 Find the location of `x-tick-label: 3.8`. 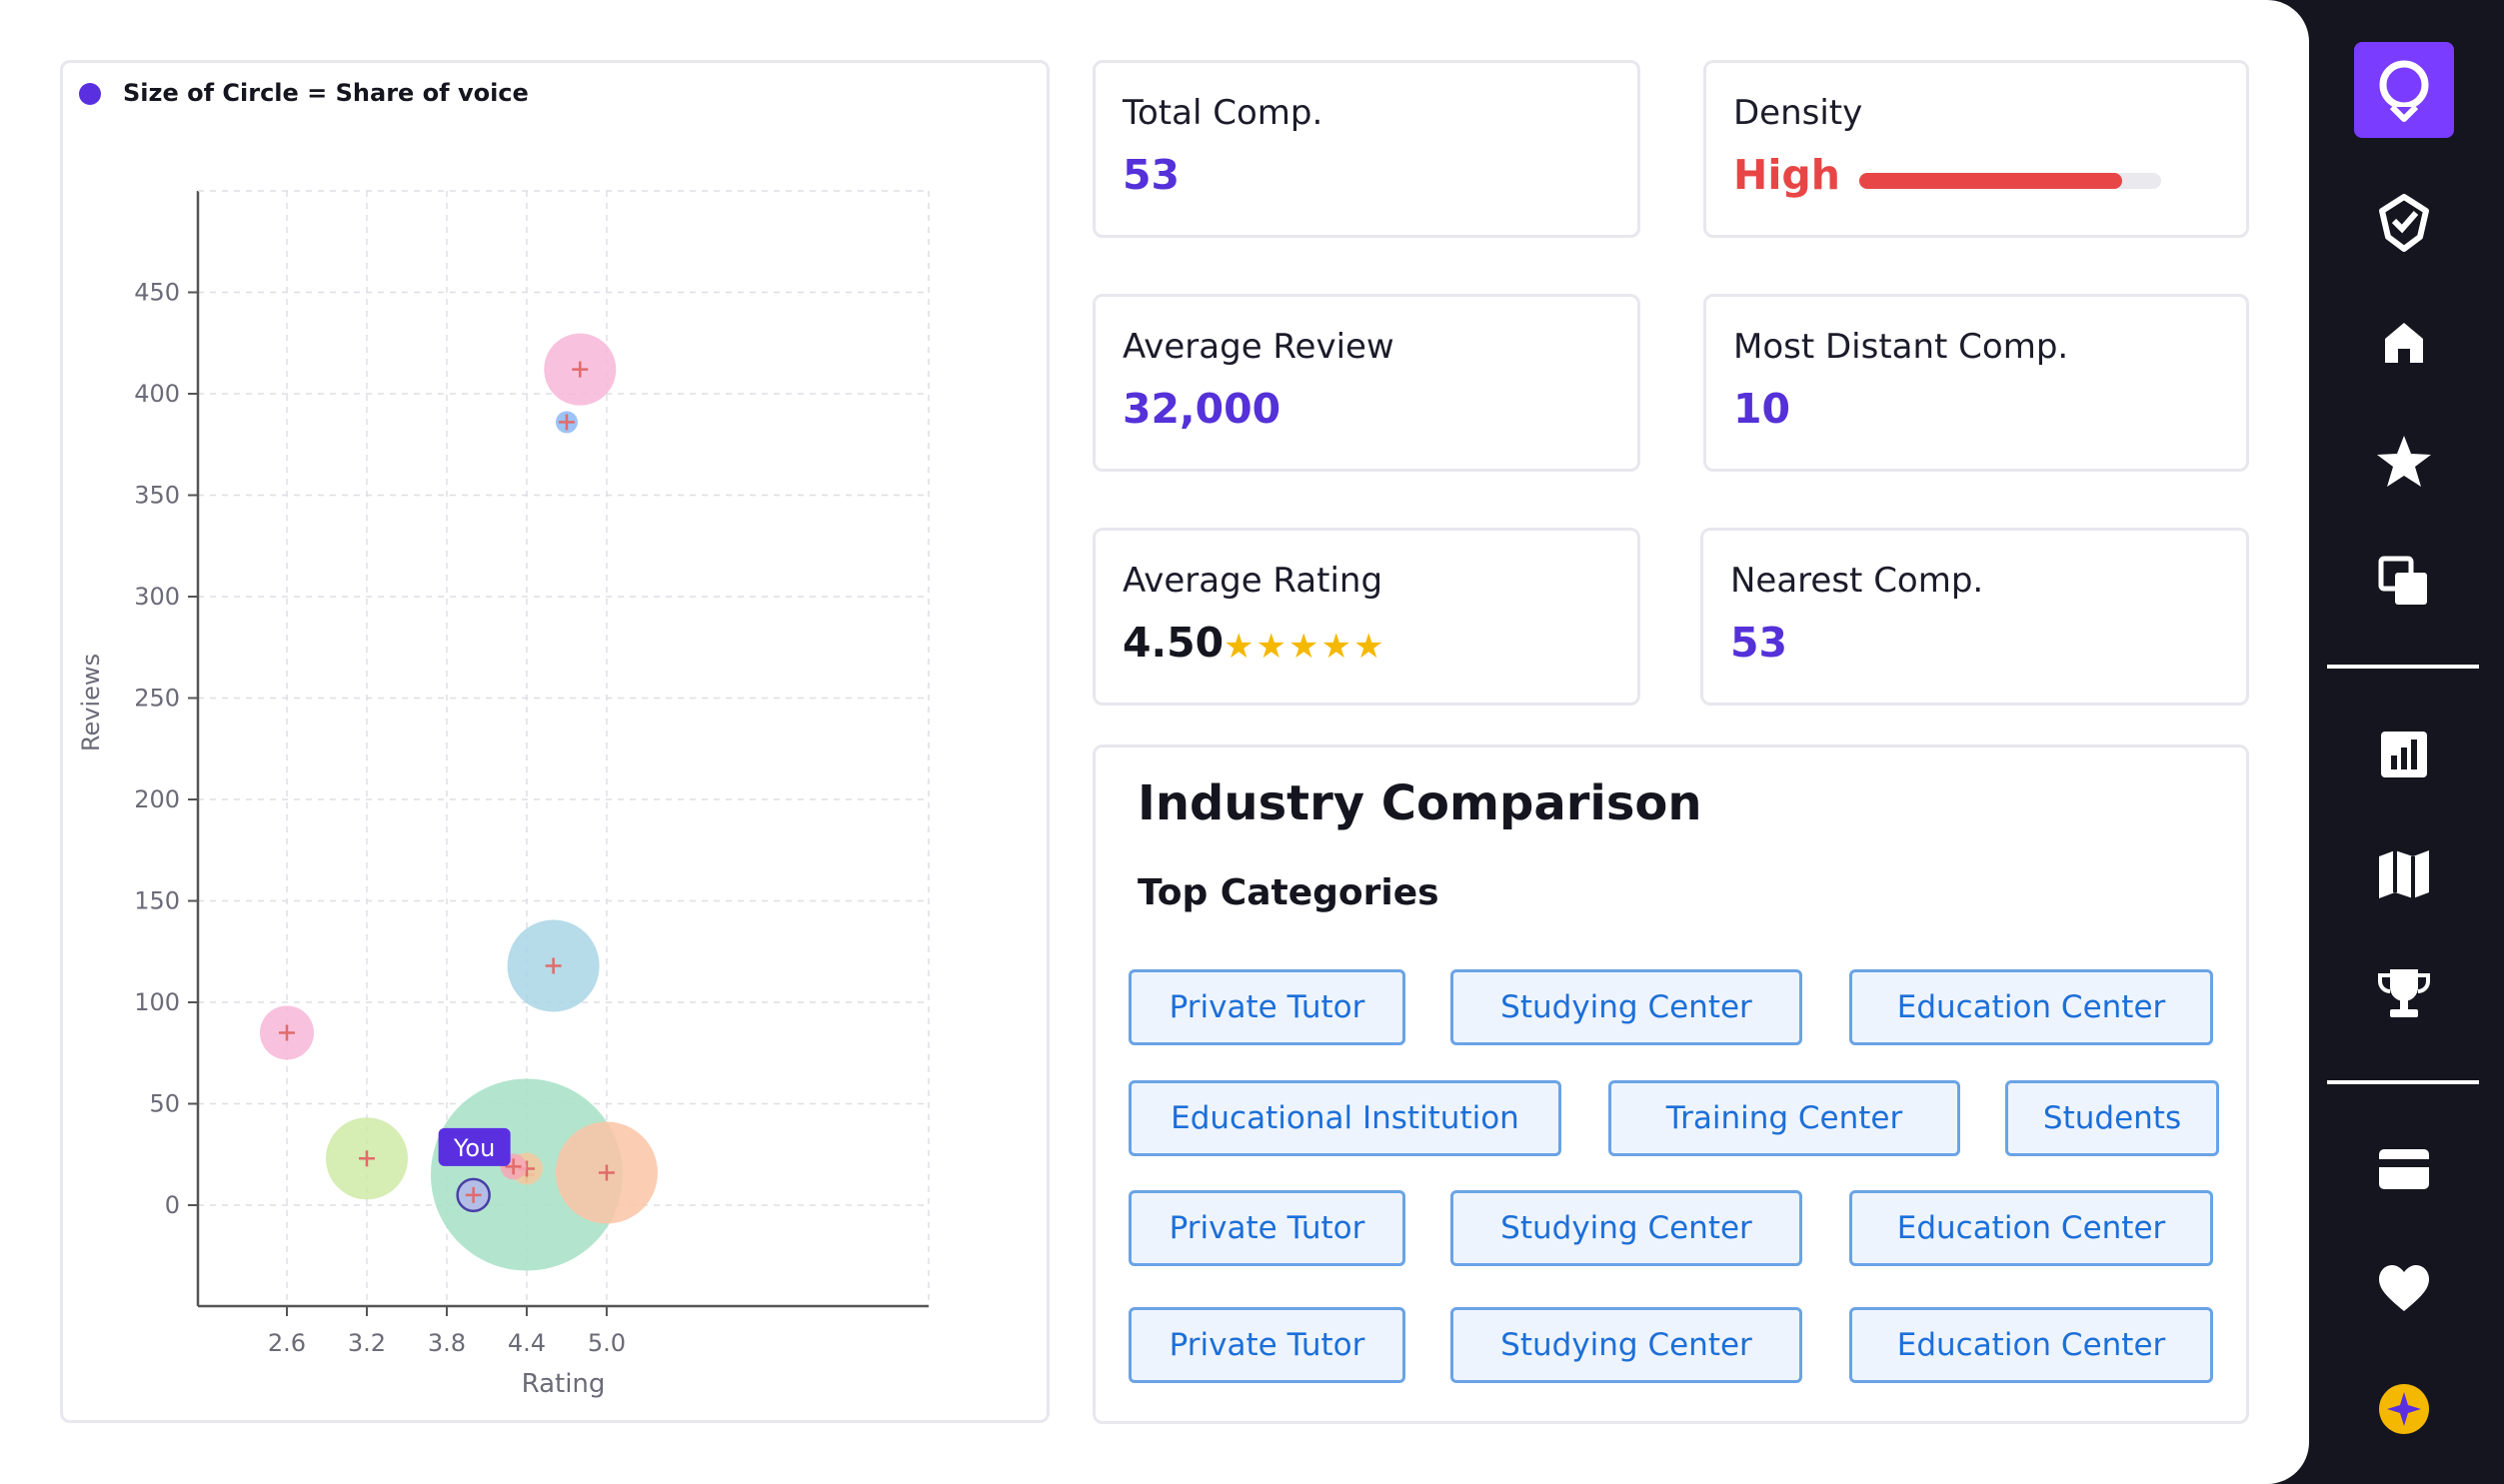

x-tick-label: 3.8 is located at coordinates (447, 1343).